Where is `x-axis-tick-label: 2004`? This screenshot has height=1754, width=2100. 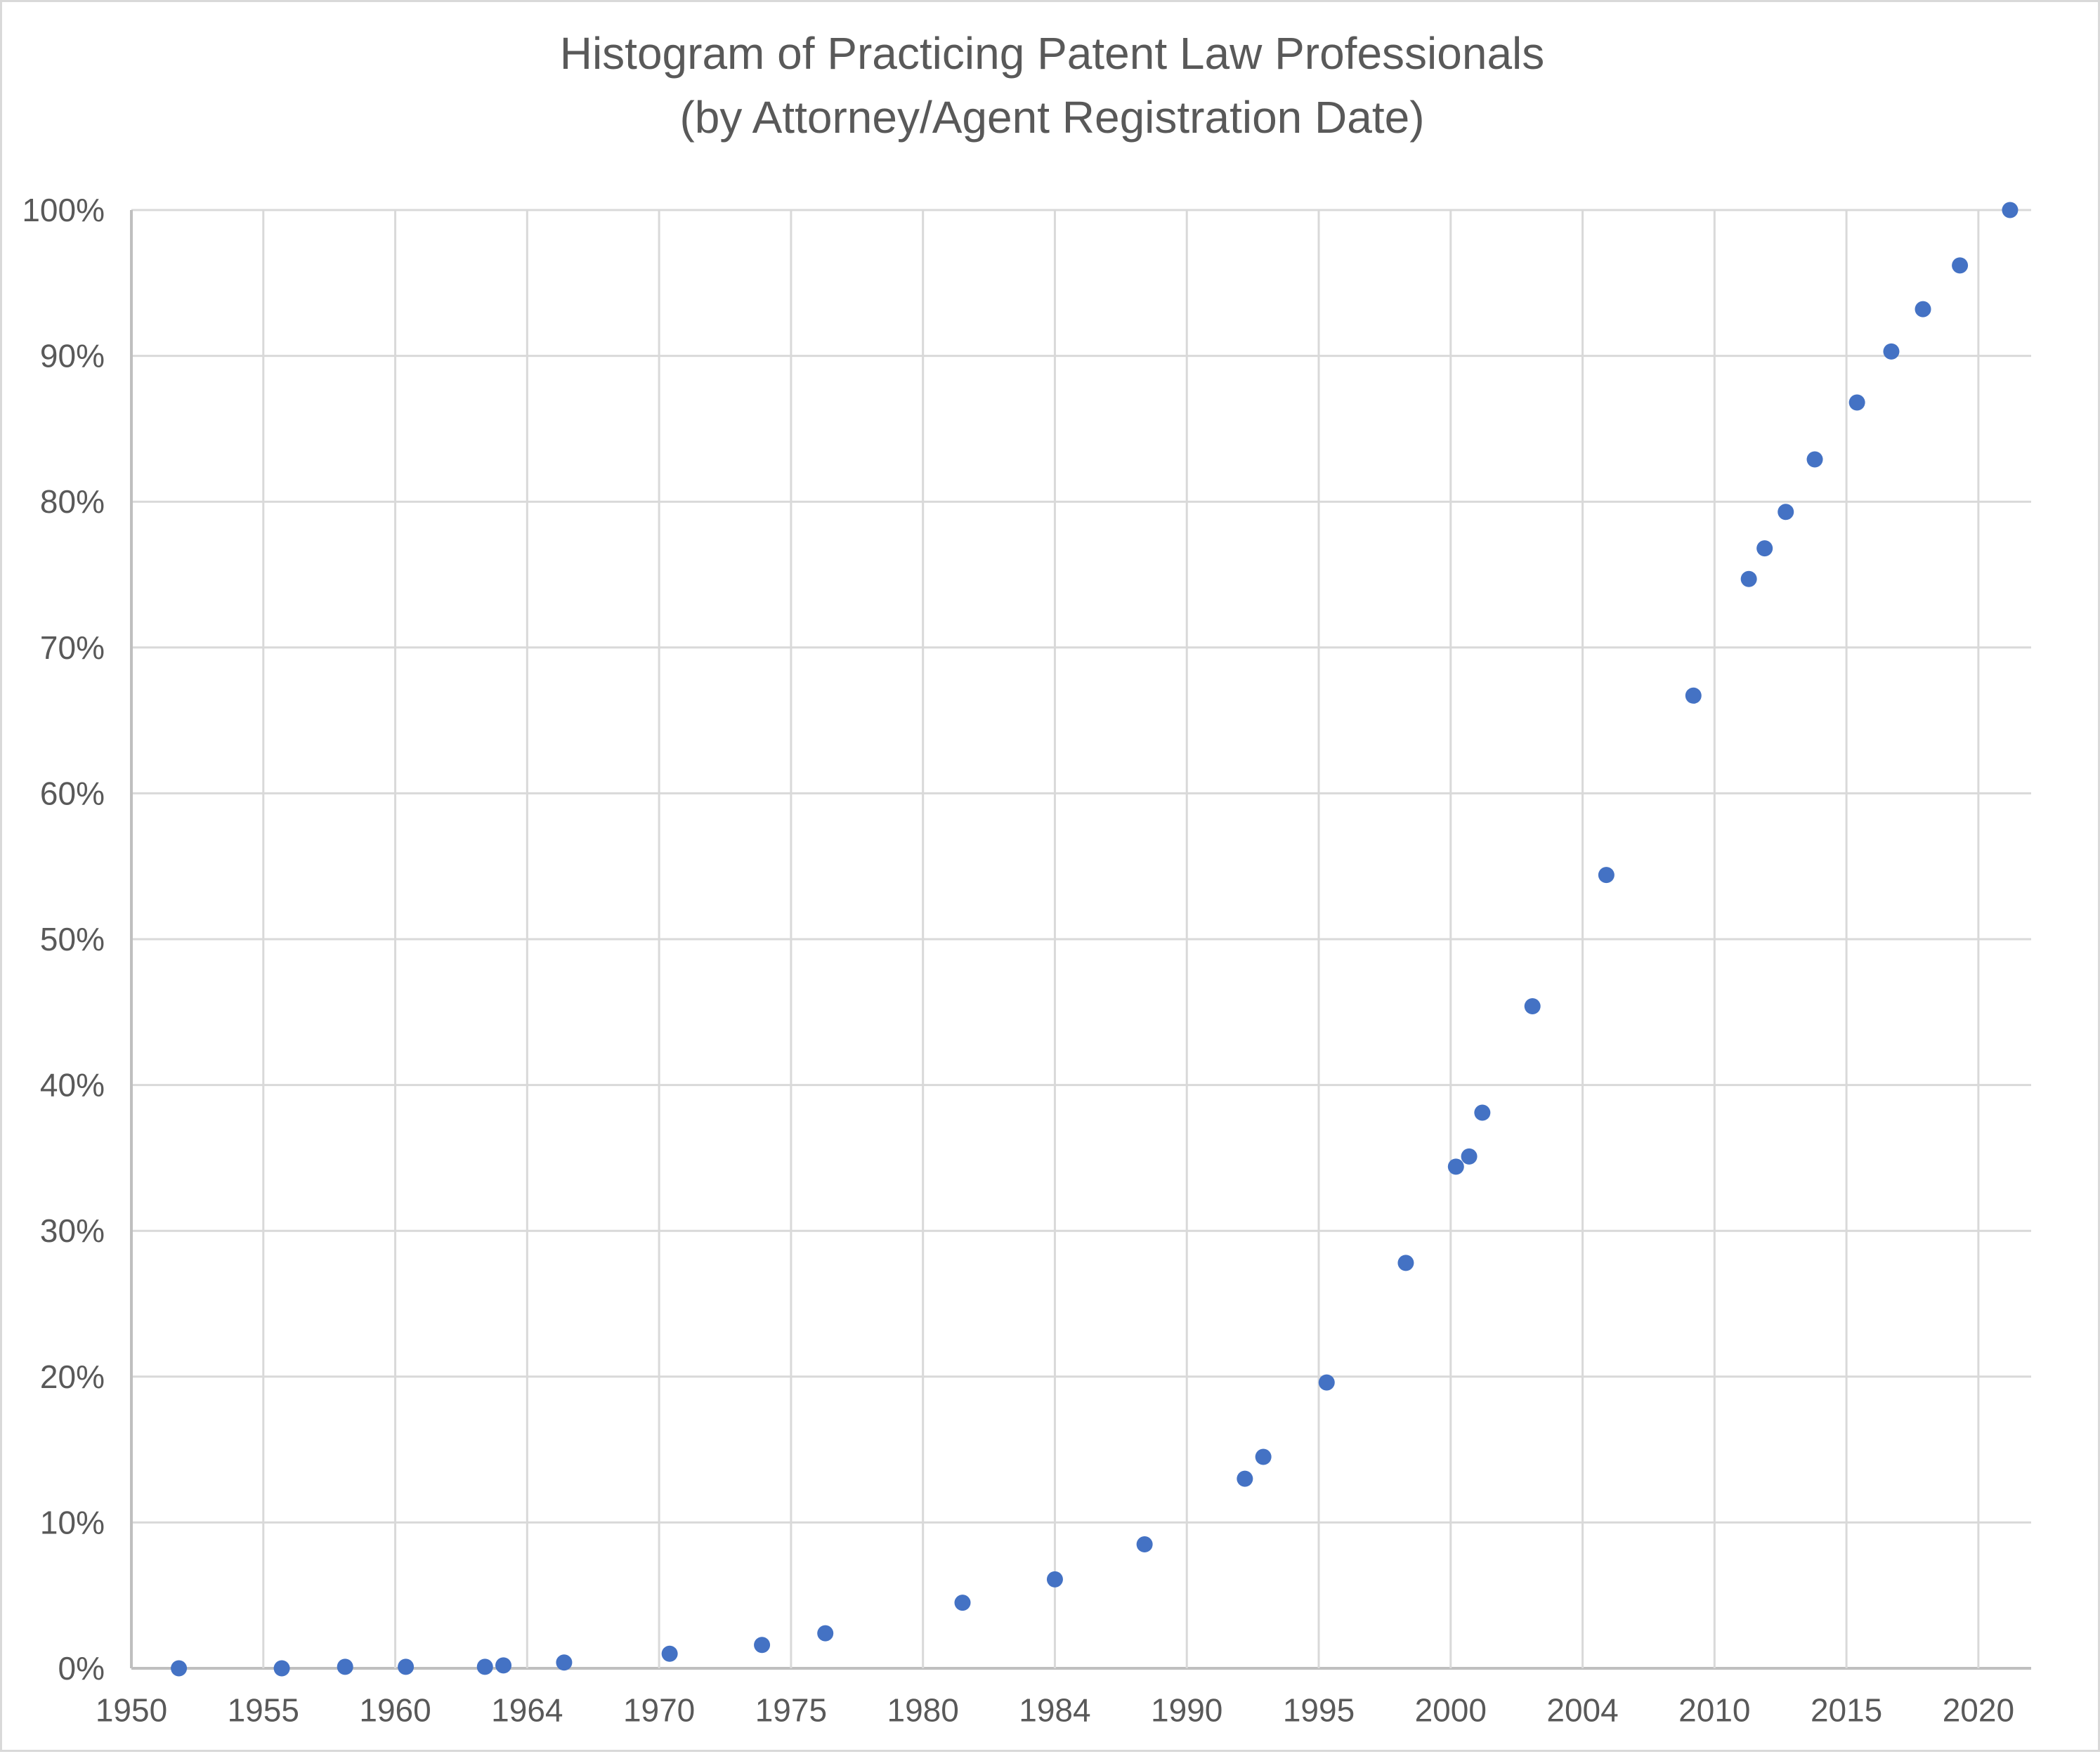 x-axis-tick-label: 2004 is located at coordinates (1582, 1710).